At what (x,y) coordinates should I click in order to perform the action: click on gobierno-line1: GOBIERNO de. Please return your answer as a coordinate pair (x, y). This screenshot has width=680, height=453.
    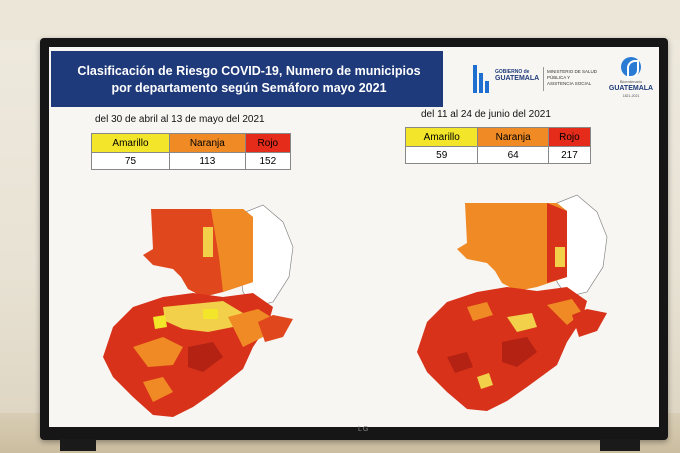
    Looking at the image, I should click on (512, 72).